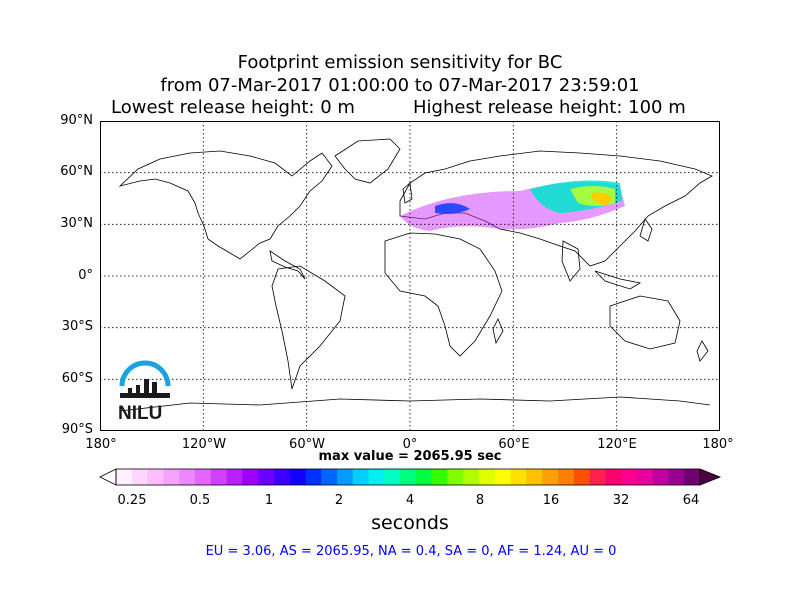  Describe the element at coordinates (200, 500) in the screenshot. I see `colorbar-tick: 0.5` at that location.